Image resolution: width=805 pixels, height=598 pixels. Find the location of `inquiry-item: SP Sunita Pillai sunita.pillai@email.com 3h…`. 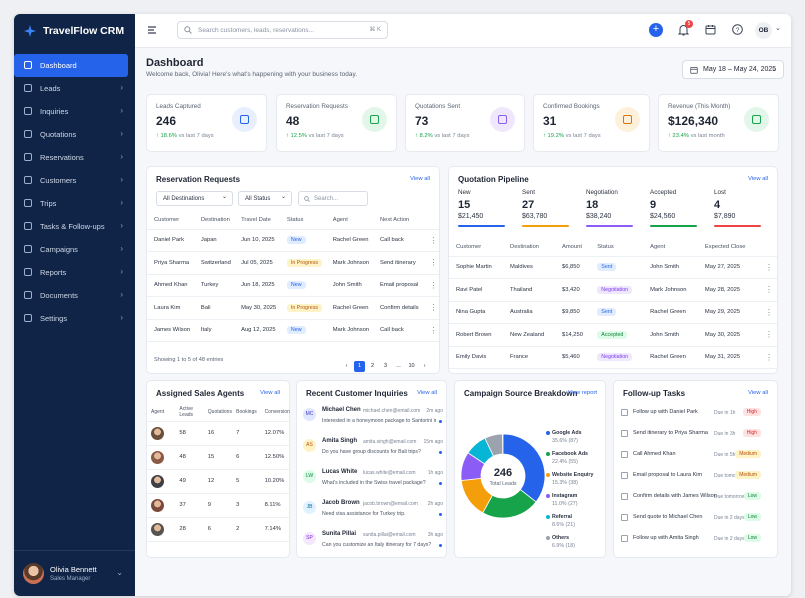

inquiry-item: SP Sunita Pillai sunita.pillai@email.com 3h… is located at coordinates (373, 544).